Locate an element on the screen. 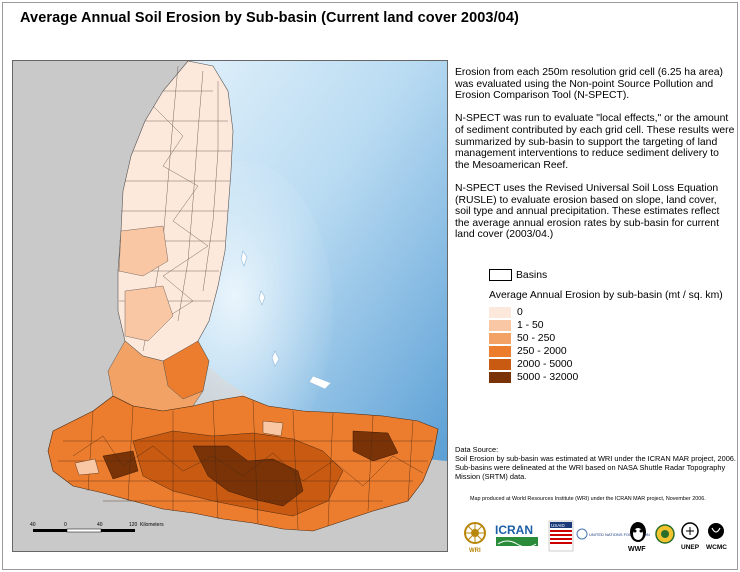 The image size is (740, 572). scale-bar: 40 0 40 120 Kilometers is located at coordinates (97, 527).